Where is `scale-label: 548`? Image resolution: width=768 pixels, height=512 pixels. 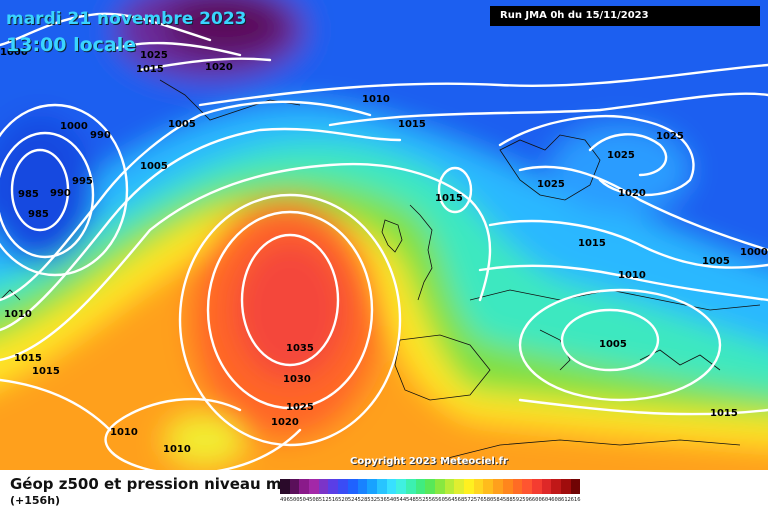 scale-label: 548 is located at coordinates (410, 500).